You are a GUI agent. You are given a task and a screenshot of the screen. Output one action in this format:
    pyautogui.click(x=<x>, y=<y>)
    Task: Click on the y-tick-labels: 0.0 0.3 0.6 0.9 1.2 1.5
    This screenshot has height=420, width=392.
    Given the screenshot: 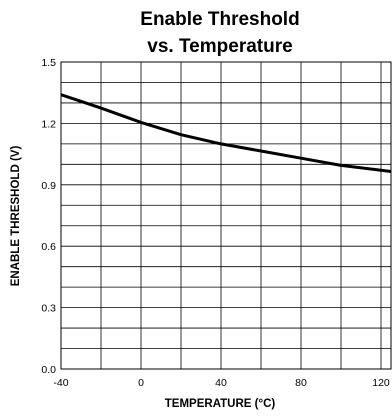 What is the action you would take?
    pyautogui.click(x=48, y=216)
    